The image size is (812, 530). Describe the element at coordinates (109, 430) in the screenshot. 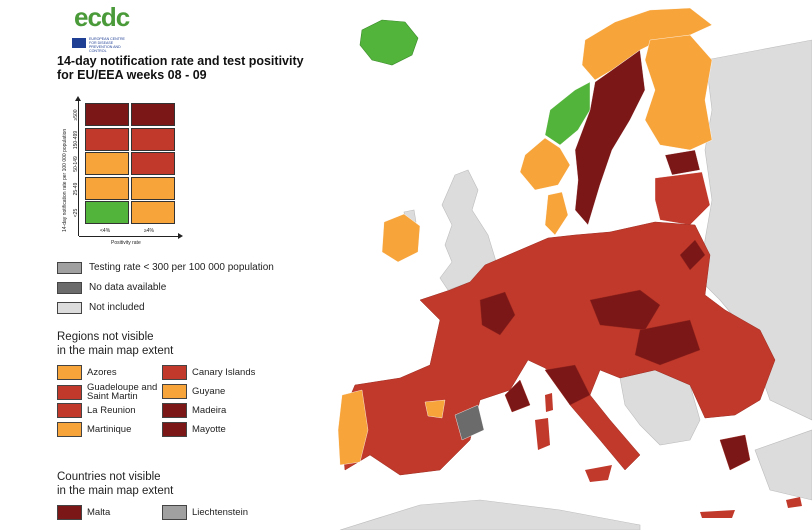

I see `region-label: Martinique` at that location.